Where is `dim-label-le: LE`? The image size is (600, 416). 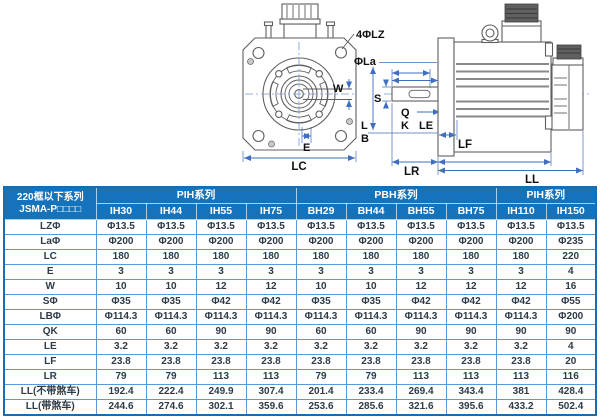
dim-label-le: LE is located at coordinates (426, 126).